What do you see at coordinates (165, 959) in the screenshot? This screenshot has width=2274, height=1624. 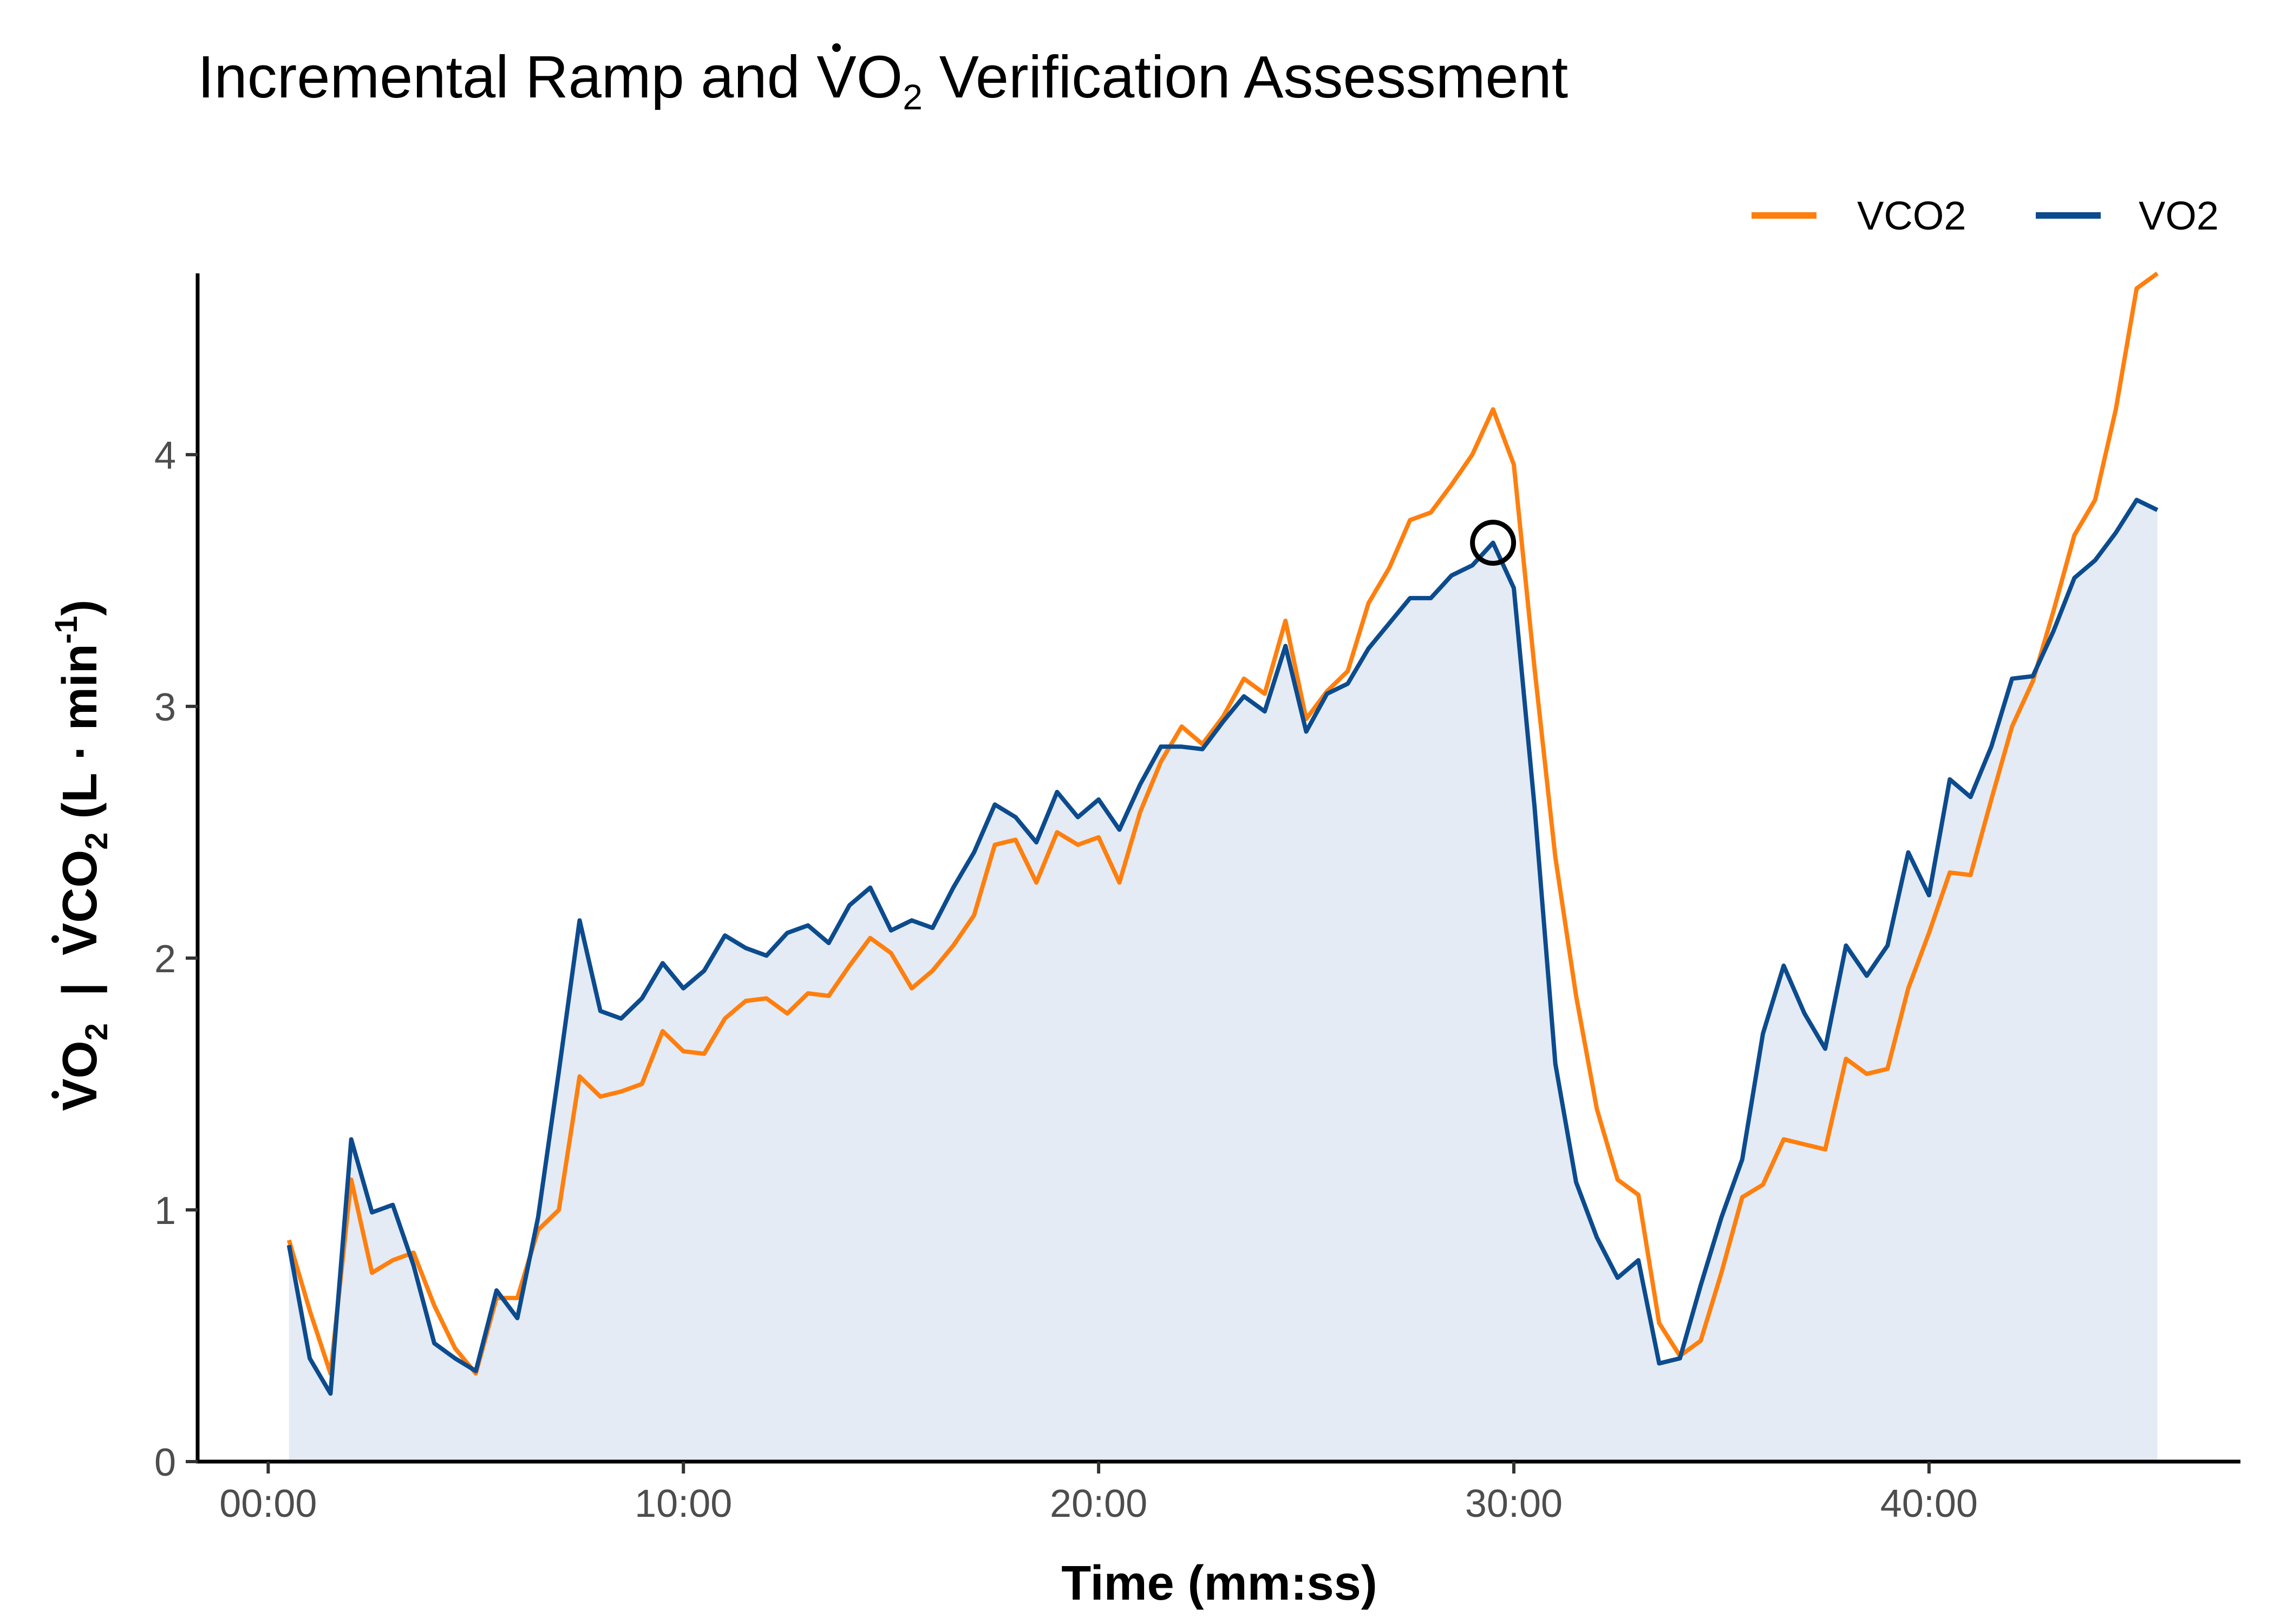 I see `y-tick-label: 2` at bounding box center [165, 959].